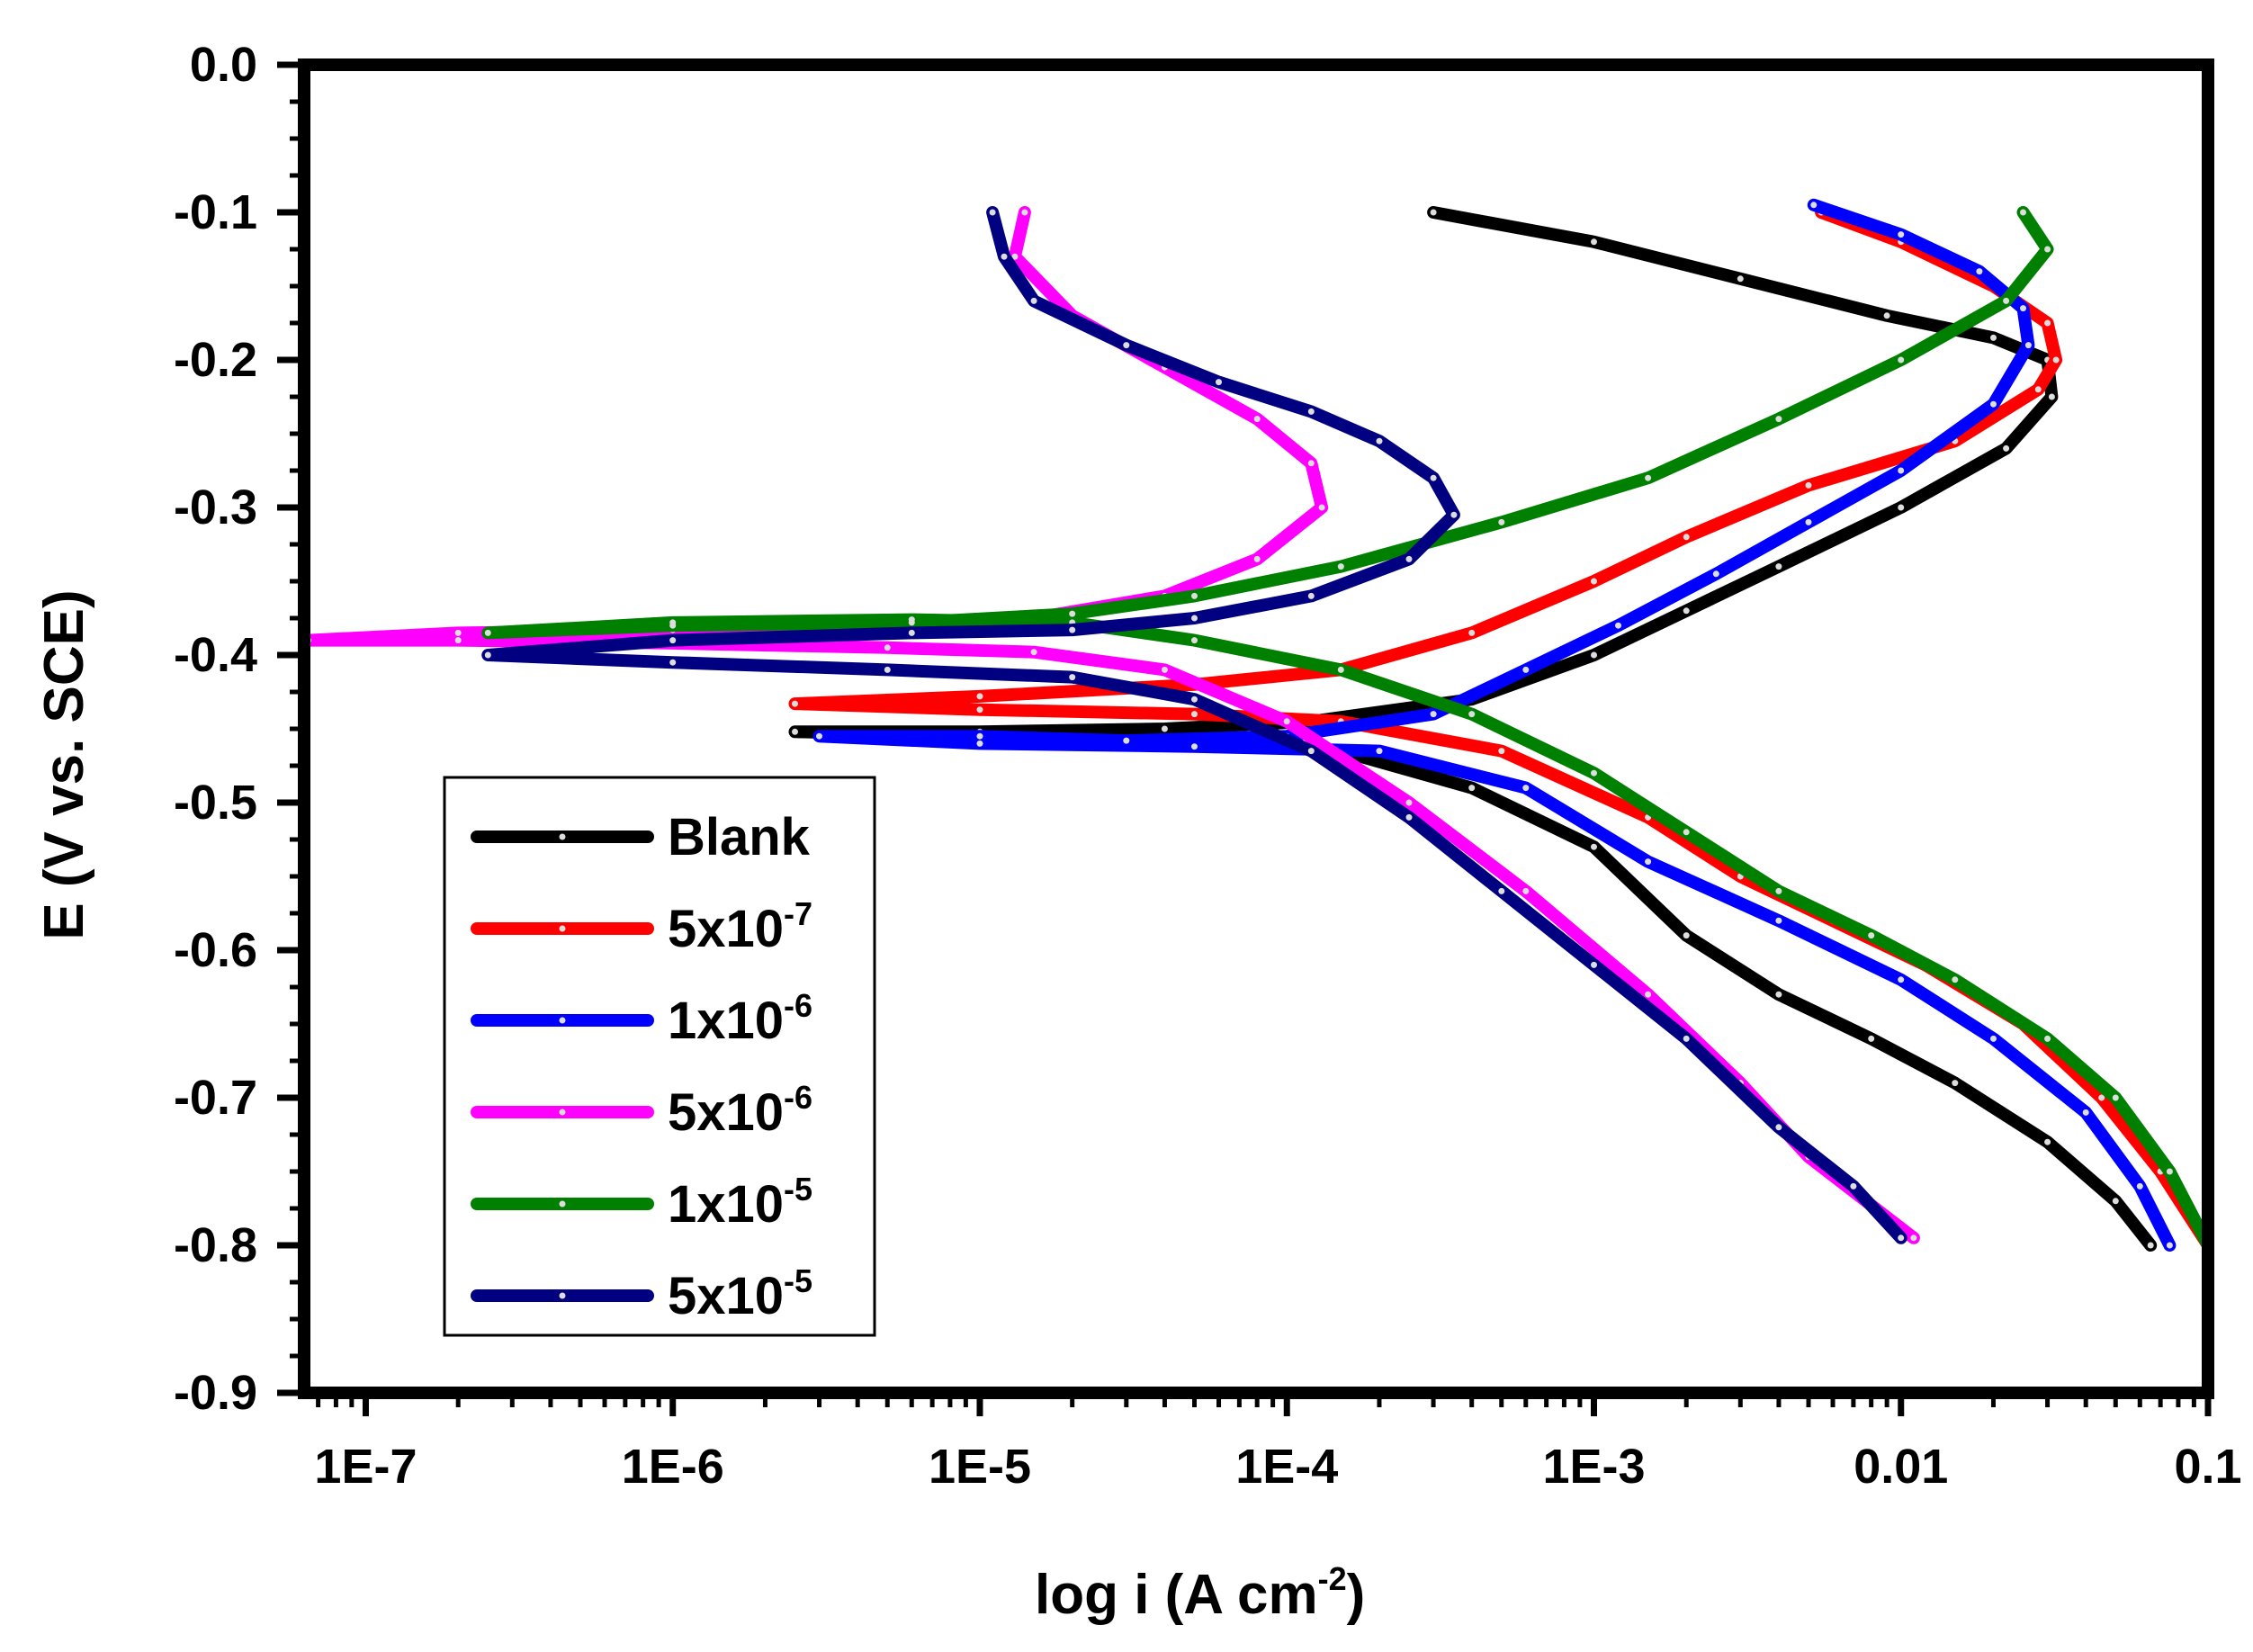 This screenshot has width=2253, height=1652. I want to click on x-axis: 1E-7 1E-6 1E-5 1E-4 1E-3 0.01 0.1, so click(1278, 1443).